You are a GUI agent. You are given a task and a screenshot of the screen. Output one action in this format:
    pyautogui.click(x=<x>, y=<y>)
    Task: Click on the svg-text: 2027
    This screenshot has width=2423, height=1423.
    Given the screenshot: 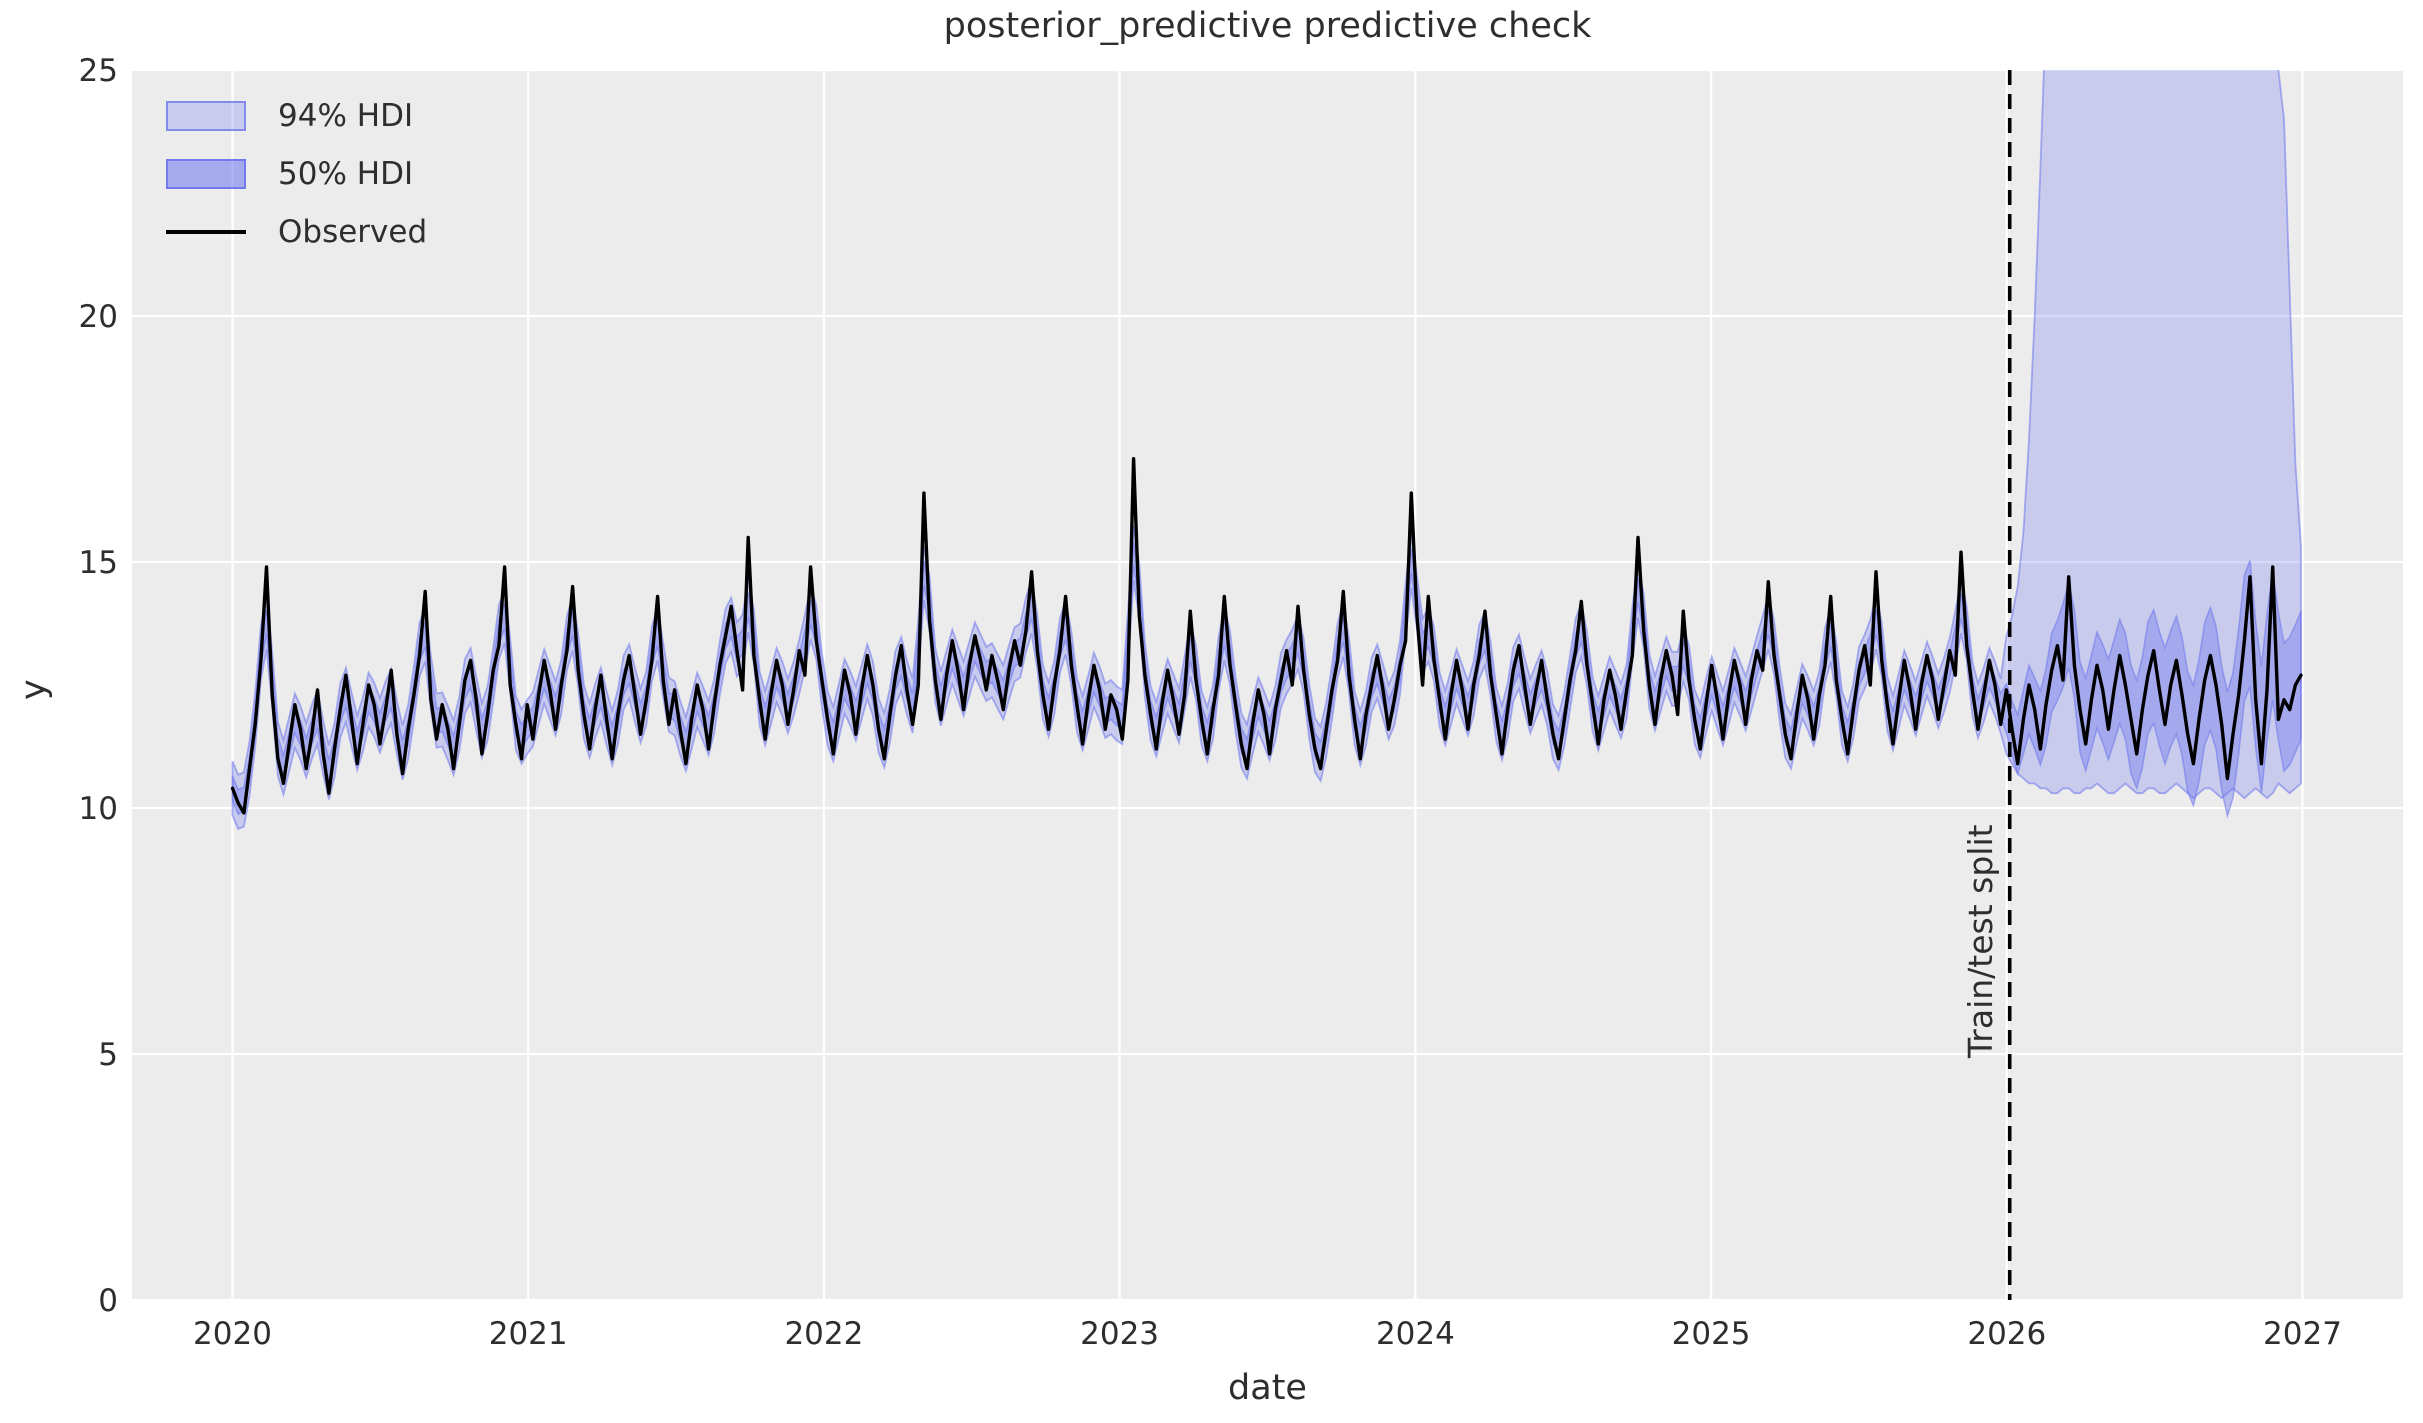 What is the action you would take?
    pyautogui.click(x=2302, y=1334)
    